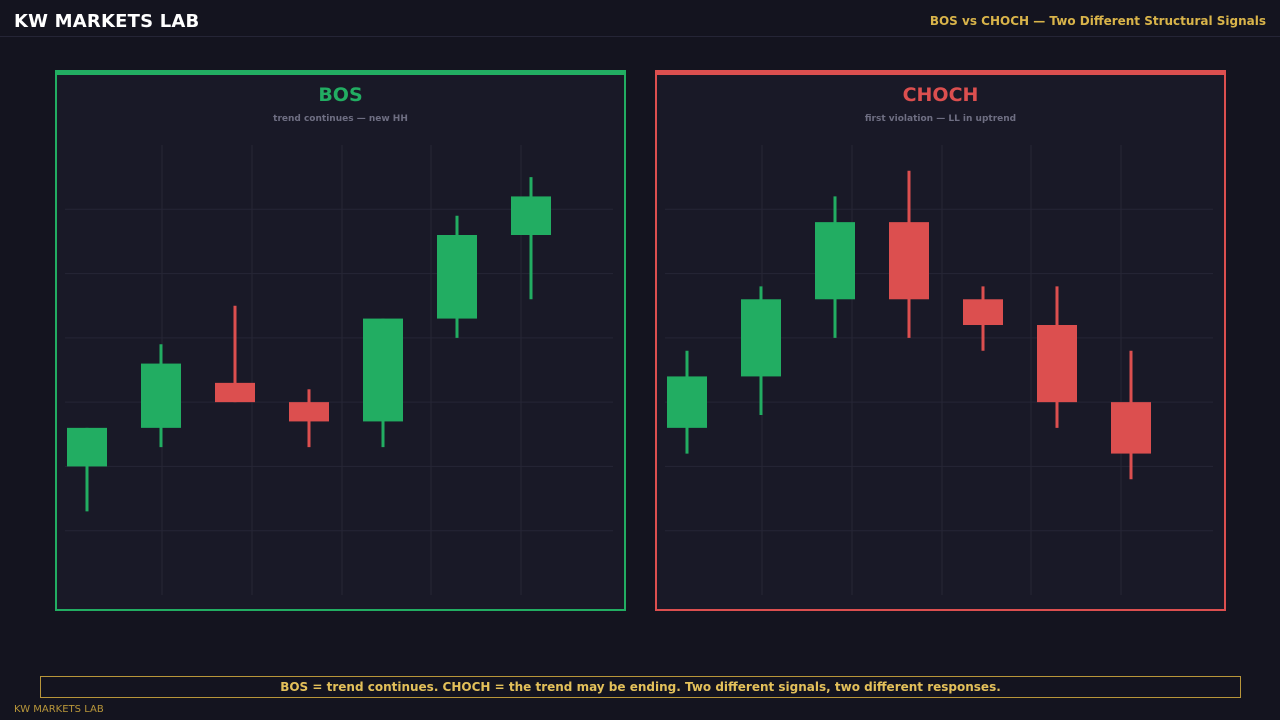 This screenshot has height=720, width=1280. I want to click on choch-chart-subtitle: first violation — LL in uptrend, so click(940, 119).